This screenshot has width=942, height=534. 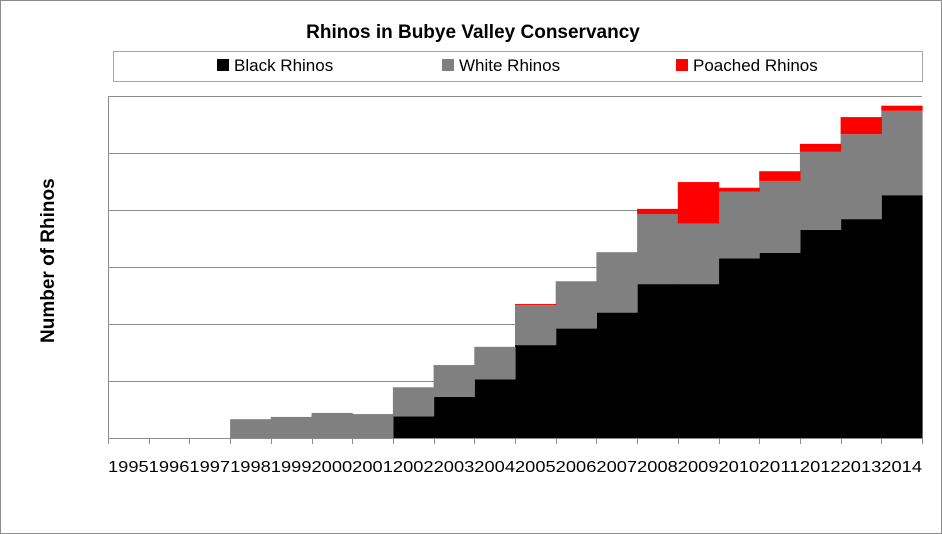 What do you see at coordinates (536, 391) in the screenshot?
I see `bar-black-rhinos-2005` at bounding box center [536, 391].